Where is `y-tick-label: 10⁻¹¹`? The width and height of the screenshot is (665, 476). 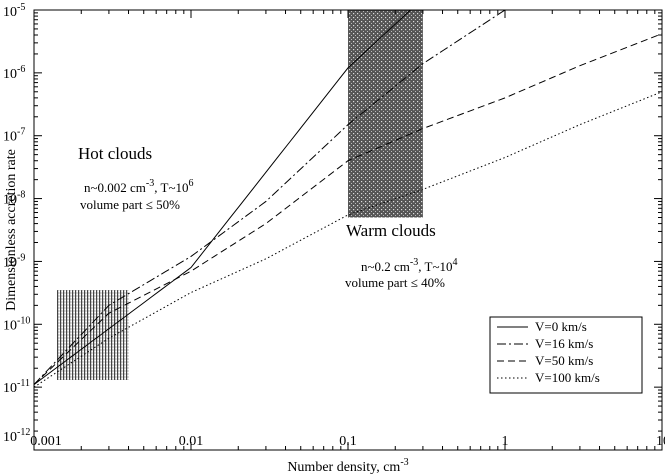
y-tick-label: 10⁻¹¹ is located at coordinates (16, 387).